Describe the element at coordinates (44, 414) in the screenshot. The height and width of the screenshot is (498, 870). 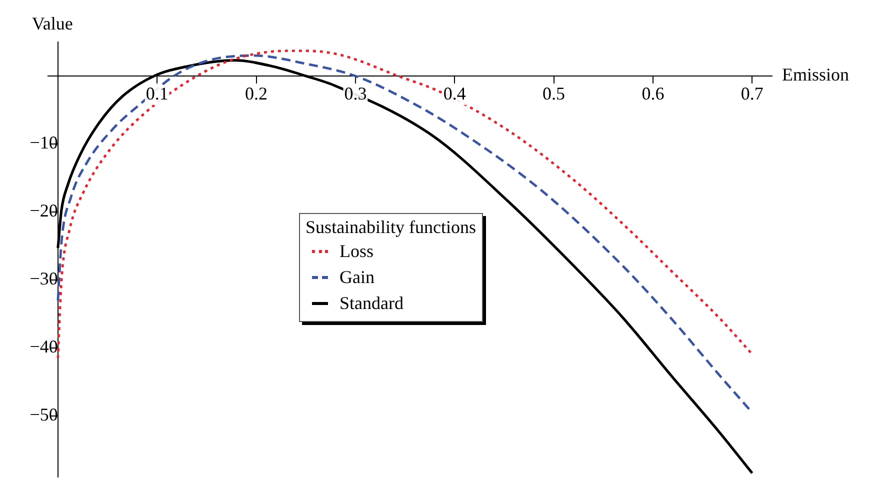
I see `y-tick-label: −50` at that location.